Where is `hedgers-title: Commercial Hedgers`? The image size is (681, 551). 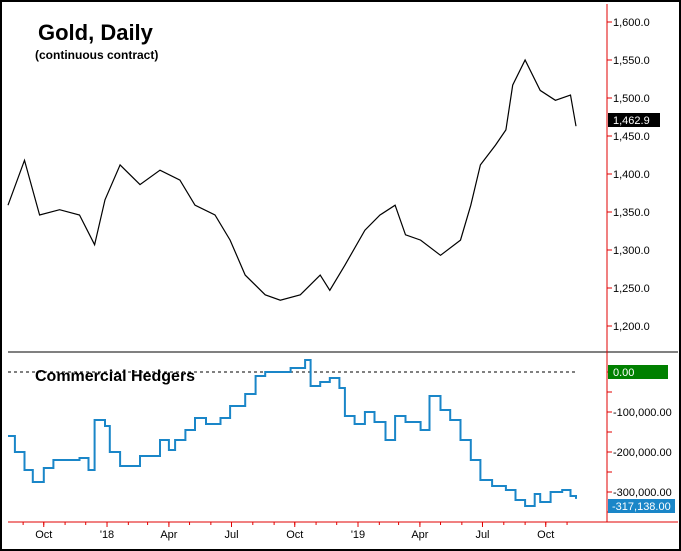
hedgers-title: Commercial Hedgers is located at coordinates (115, 376).